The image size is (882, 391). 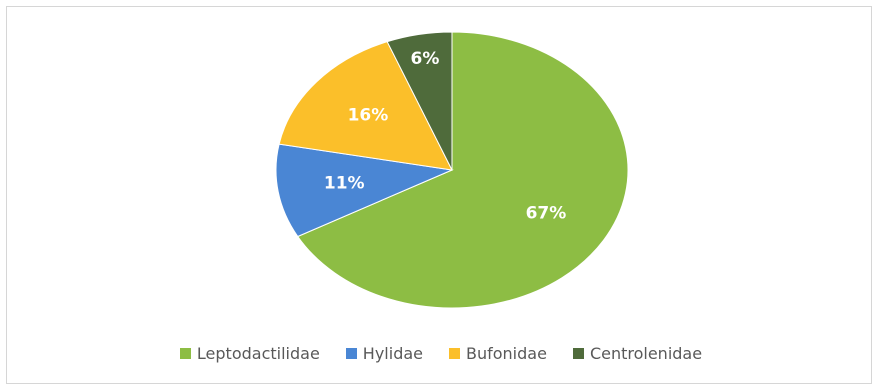 What do you see at coordinates (185, 353) in the screenshot?
I see `legend-swatch-leptodactilidae` at bounding box center [185, 353].